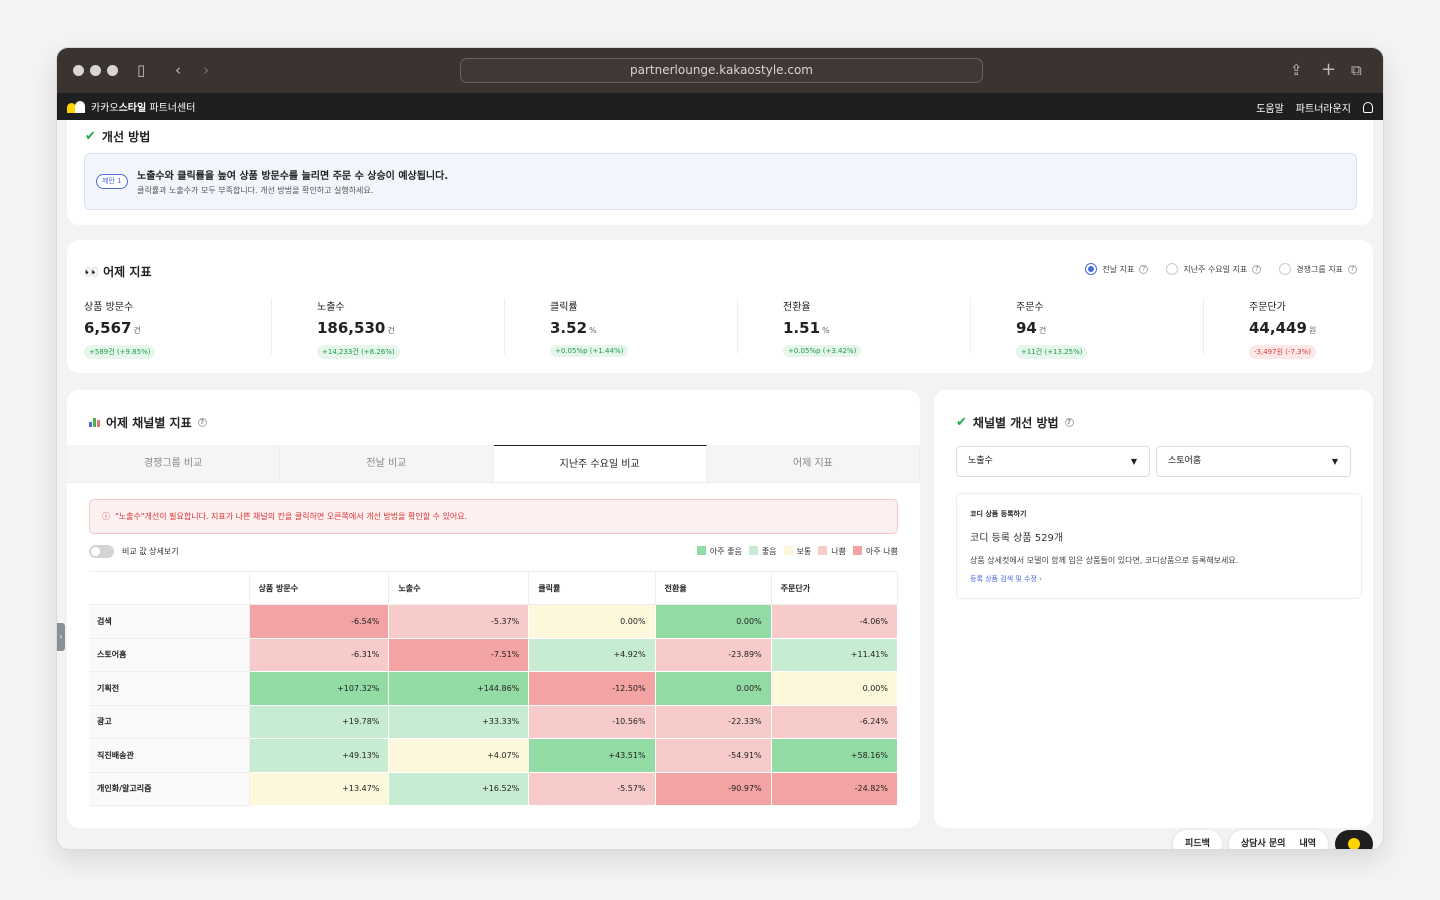  Describe the element at coordinates (592, 655) in the screenshot. I see `heatmap-cell: +4.92%` at that location.